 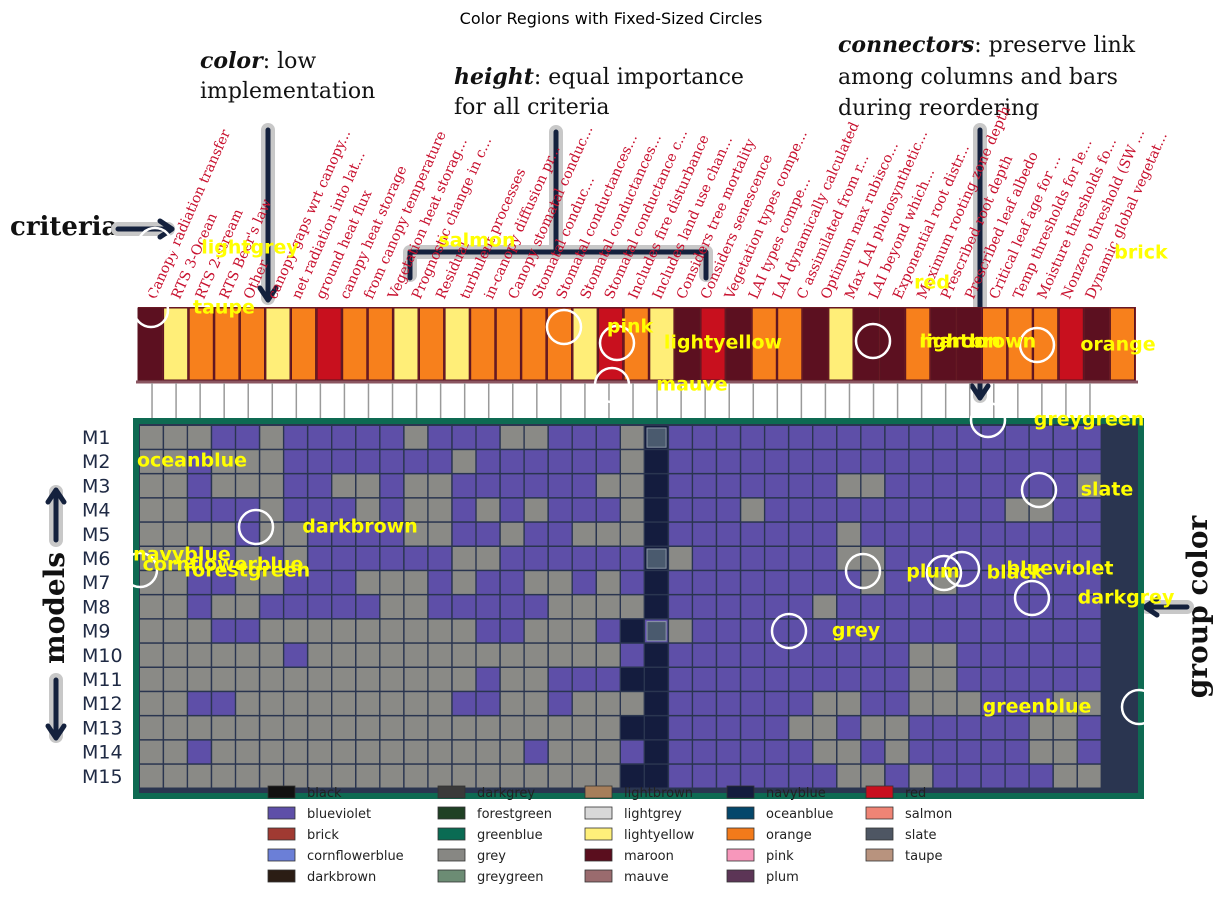 What do you see at coordinates (796, 793) in the screenshot?
I see `legend-label: navyblue` at bounding box center [796, 793].